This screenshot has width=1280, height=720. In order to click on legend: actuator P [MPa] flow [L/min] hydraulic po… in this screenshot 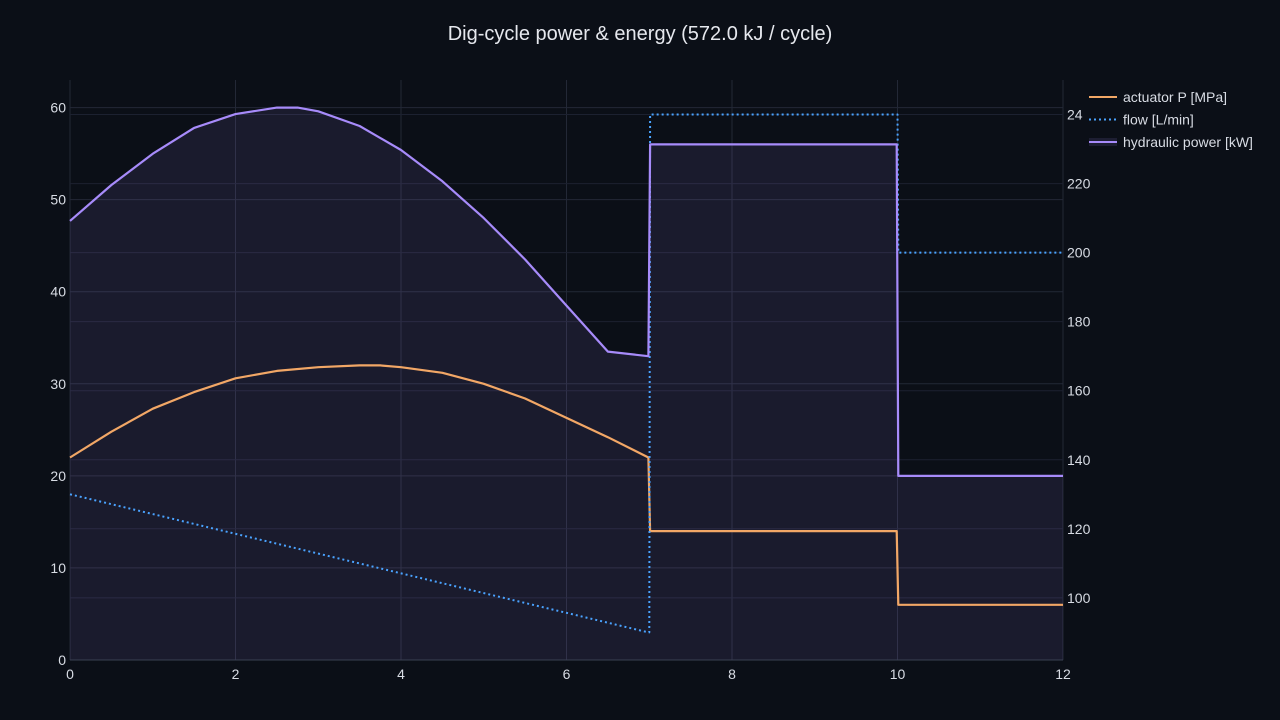, I will do `click(1171, 119)`.